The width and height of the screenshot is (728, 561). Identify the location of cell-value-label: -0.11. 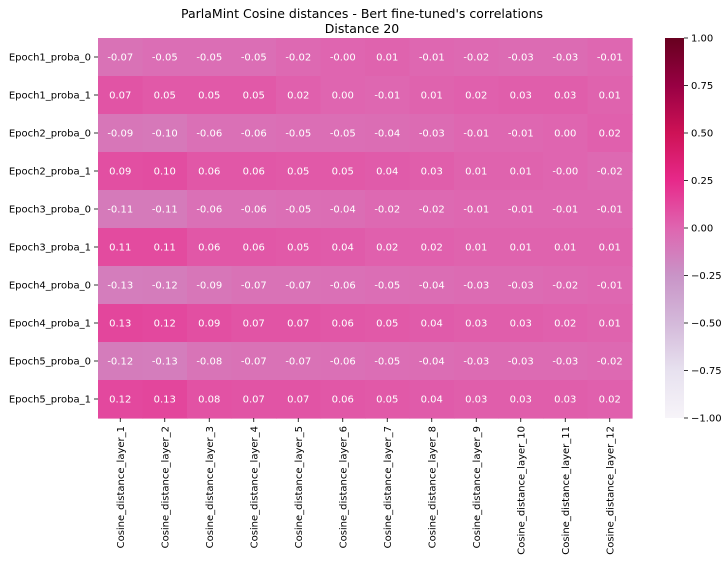
(120, 210).